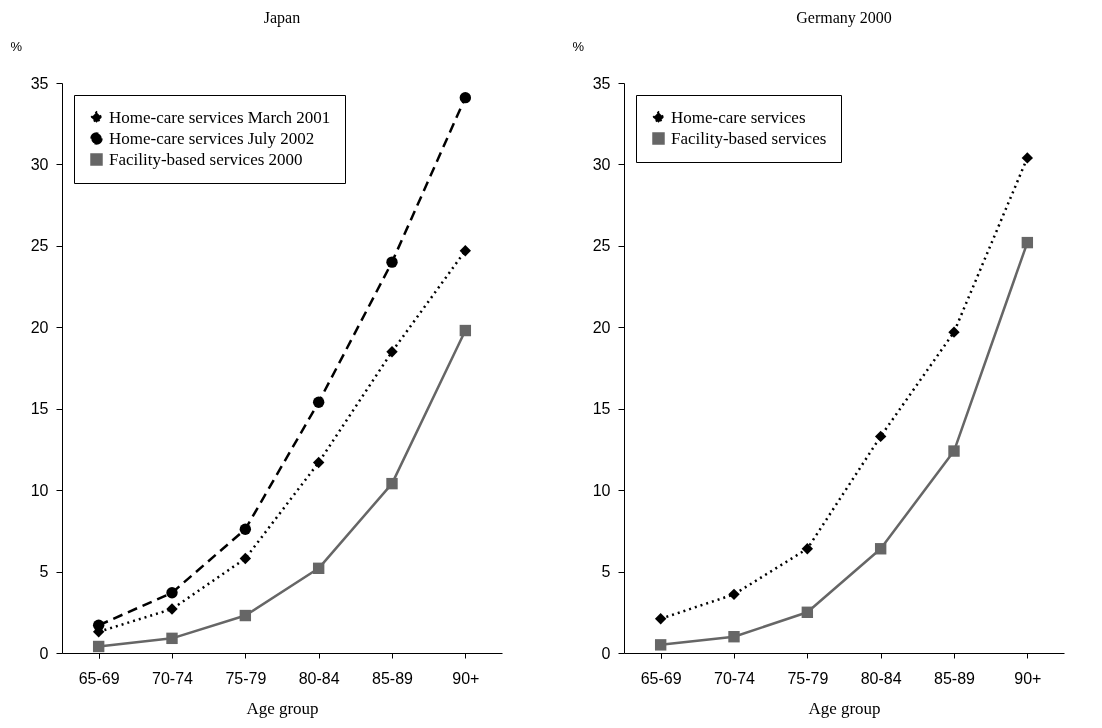 This screenshot has height=728, width=1102. Describe the element at coordinates (282, 18) in the screenshot. I see `chart-title: Japan` at that location.